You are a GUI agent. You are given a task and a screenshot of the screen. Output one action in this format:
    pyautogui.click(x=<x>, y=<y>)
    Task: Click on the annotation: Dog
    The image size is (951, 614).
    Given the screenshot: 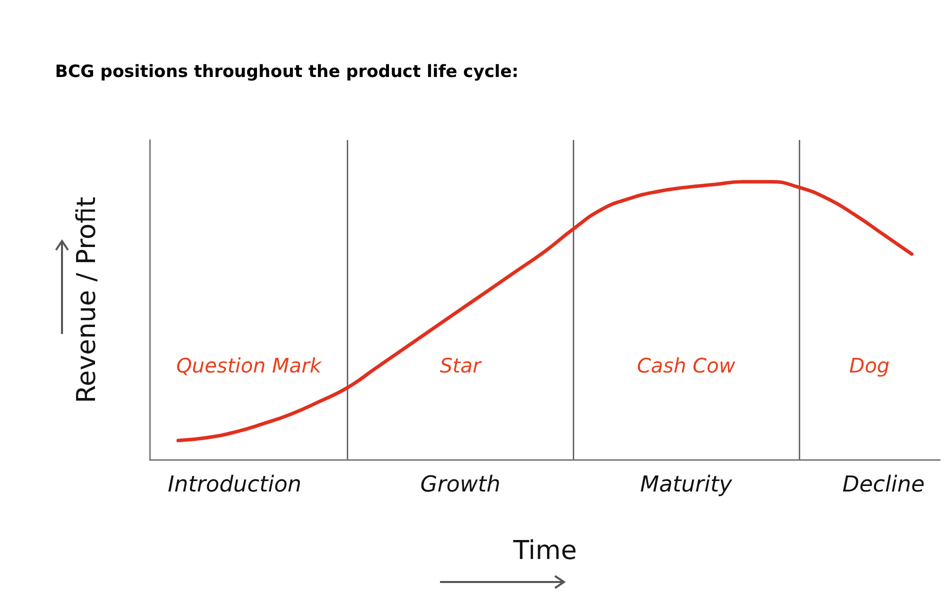 What is the action you would take?
    pyautogui.click(x=869, y=366)
    